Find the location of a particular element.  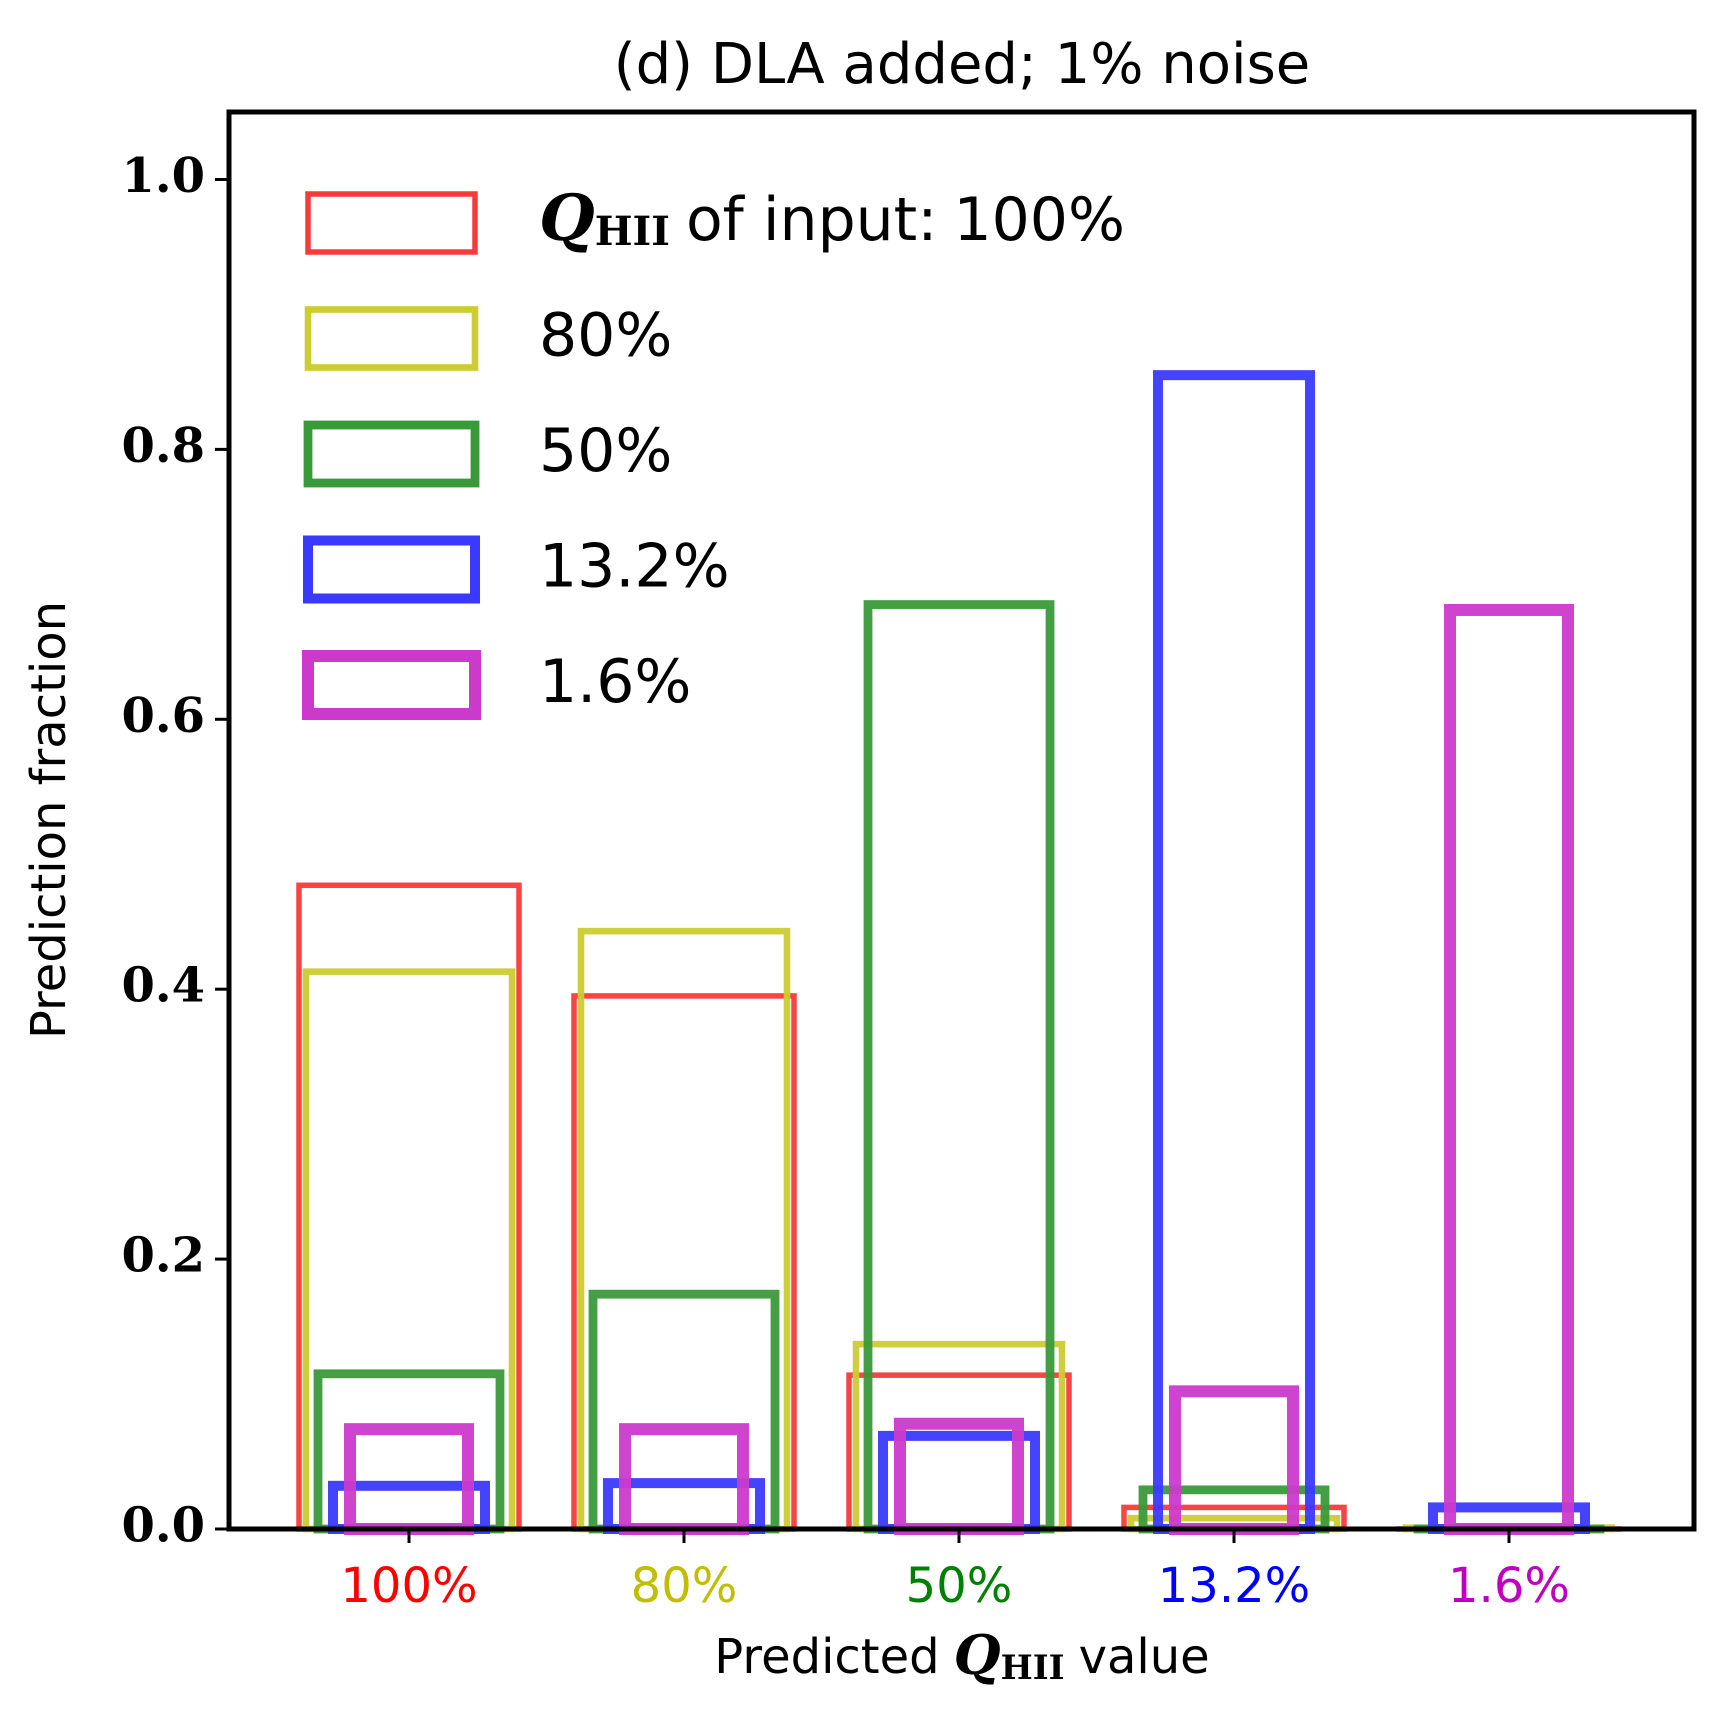

legend-name: 80% is located at coordinates (605, 335).